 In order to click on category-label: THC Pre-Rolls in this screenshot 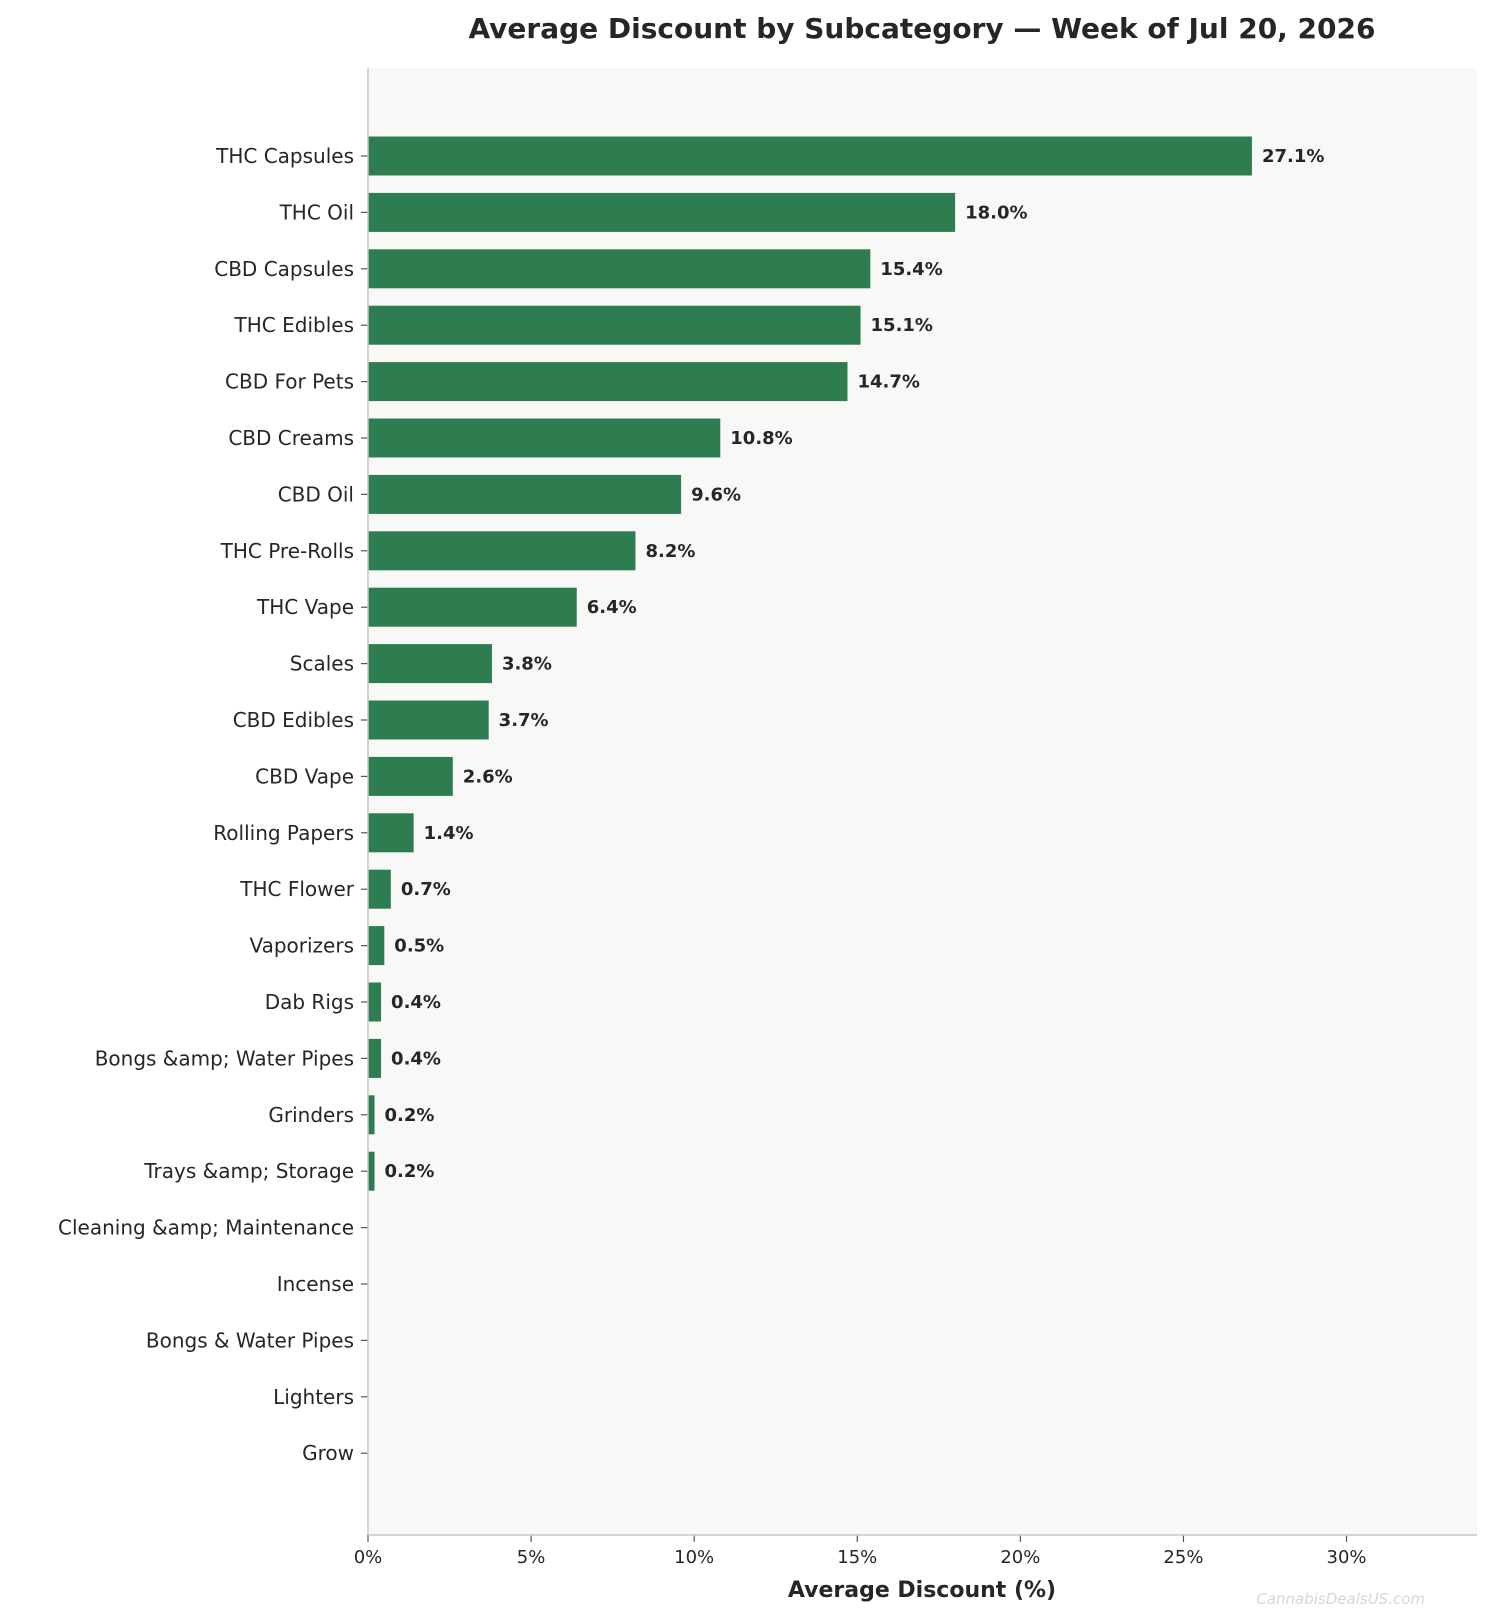, I will do `click(287, 551)`.